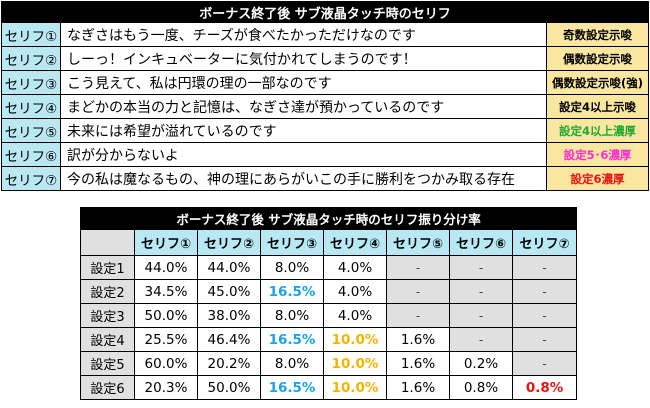  I want to click on rate-column-header: セリフ⑥, so click(481, 242).